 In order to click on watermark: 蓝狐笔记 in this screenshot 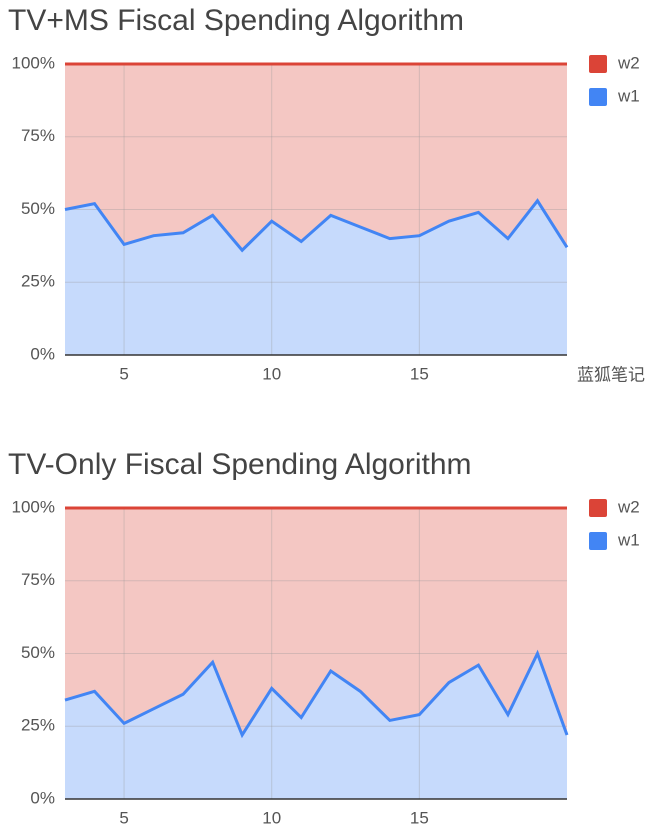, I will do `click(611, 374)`.